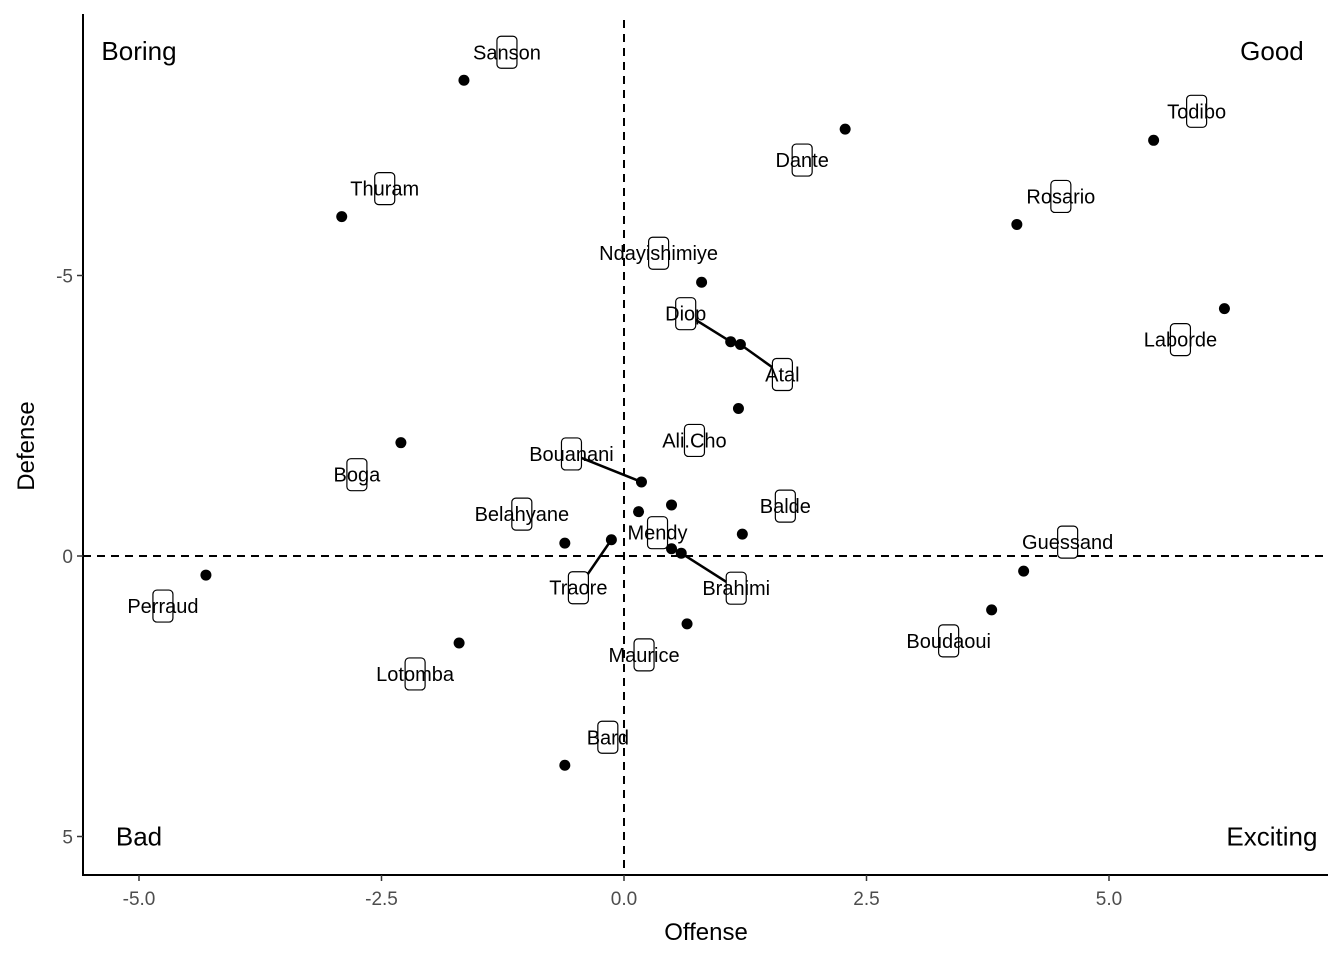 This screenshot has width=1344, height=960. I want to click on label-text: Laborde, so click(1180, 341).